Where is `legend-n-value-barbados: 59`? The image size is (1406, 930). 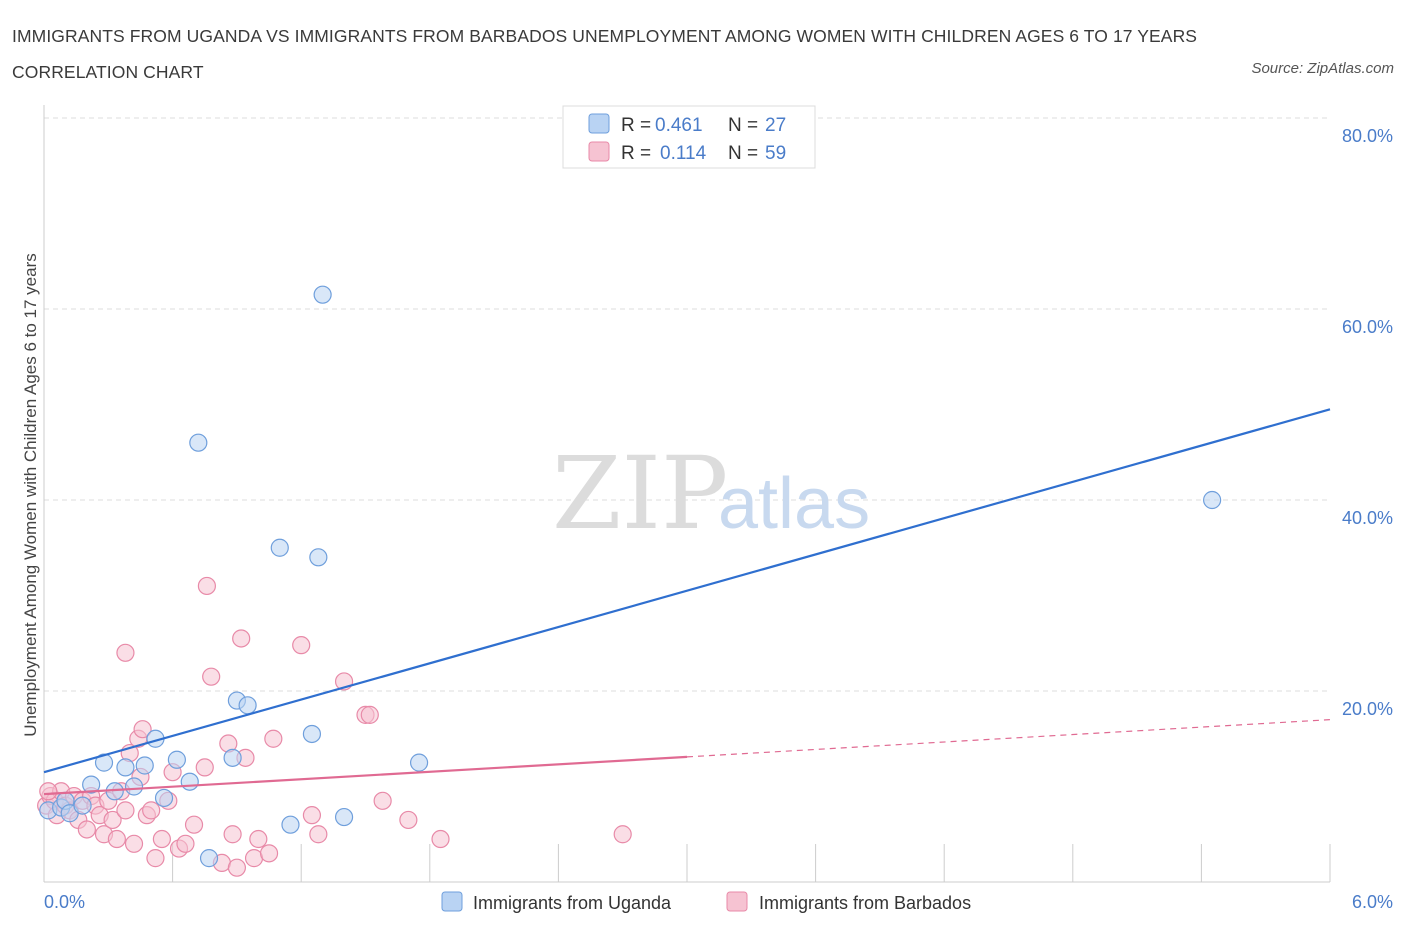
legend-n-value-barbados: 59 is located at coordinates (775, 153).